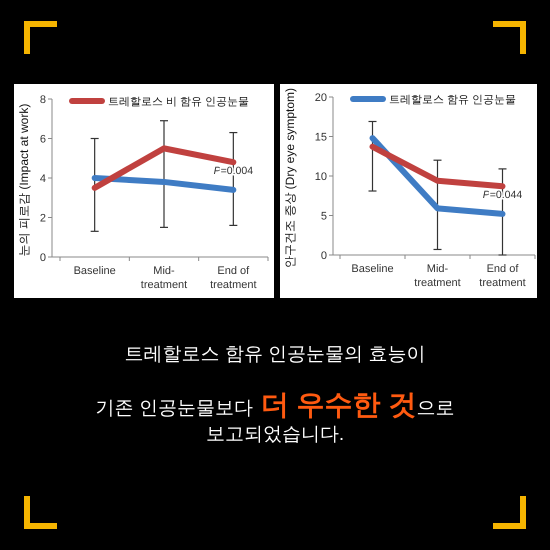 The width and height of the screenshot is (550, 550). Describe the element at coordinates (43, 218) in the screenshot. I see `y-tick-label: 2` at that location.